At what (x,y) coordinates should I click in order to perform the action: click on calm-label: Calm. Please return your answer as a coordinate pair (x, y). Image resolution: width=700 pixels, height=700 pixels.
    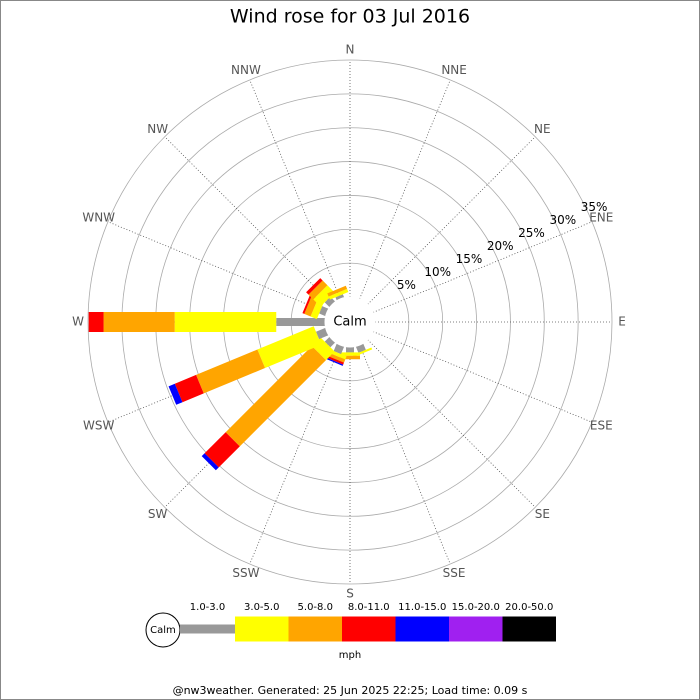
    Looking at the image, I should click on (349, 322).